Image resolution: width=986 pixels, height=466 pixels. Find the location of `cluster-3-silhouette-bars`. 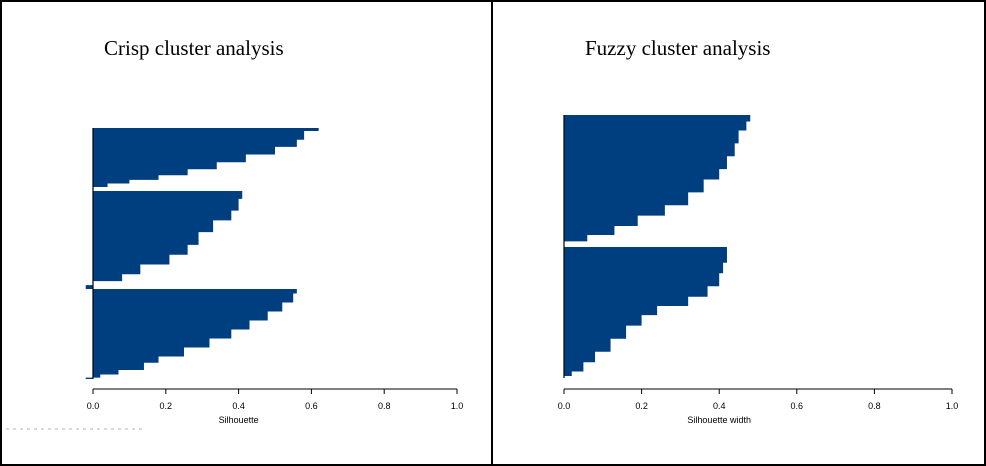

cluster-3-silhouette-bars is located at coordinates (169, 334).